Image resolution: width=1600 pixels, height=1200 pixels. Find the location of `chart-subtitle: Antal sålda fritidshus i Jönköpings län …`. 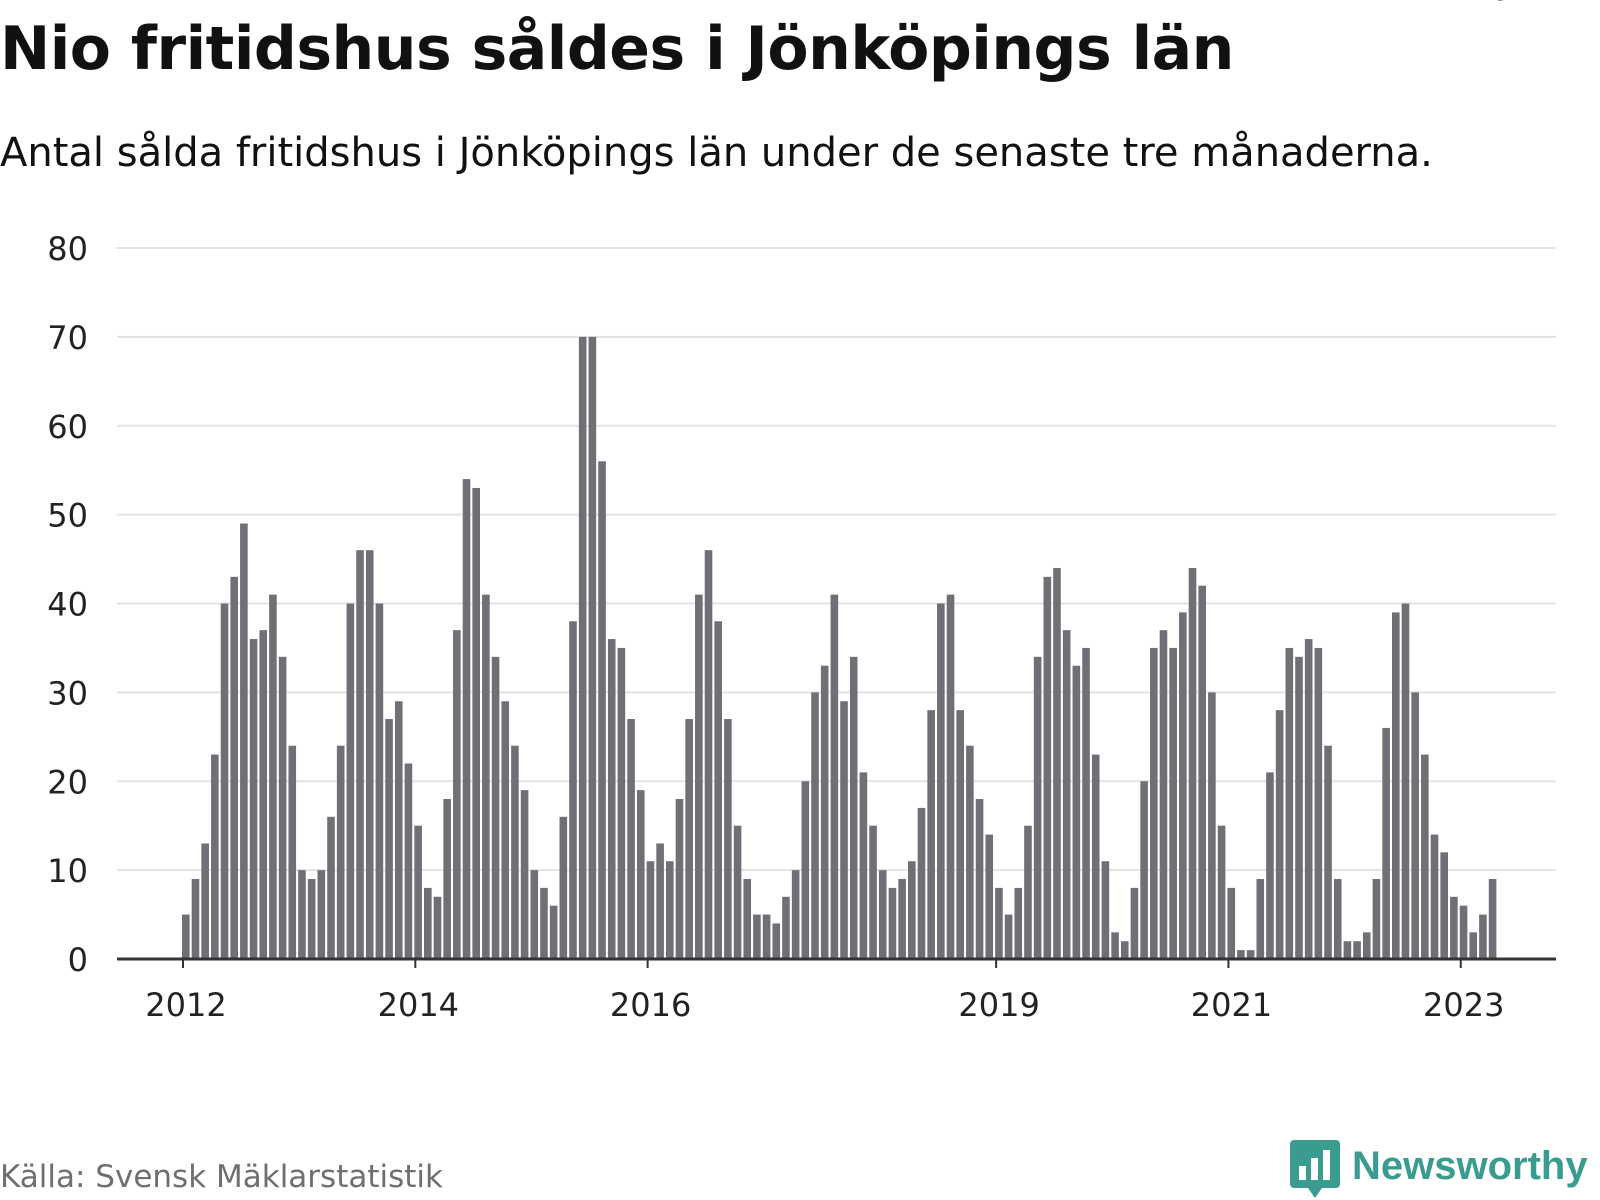

chart-subtitle: Antal sålda fritidshus i Jönköpings län … is located at coordinates (716, 153).